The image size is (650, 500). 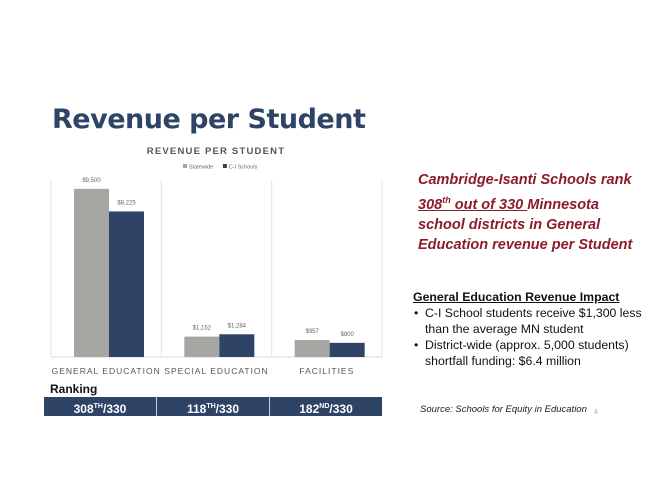 I want to click on x-tick-label: FACILITIES, so click(x=326, y=371).